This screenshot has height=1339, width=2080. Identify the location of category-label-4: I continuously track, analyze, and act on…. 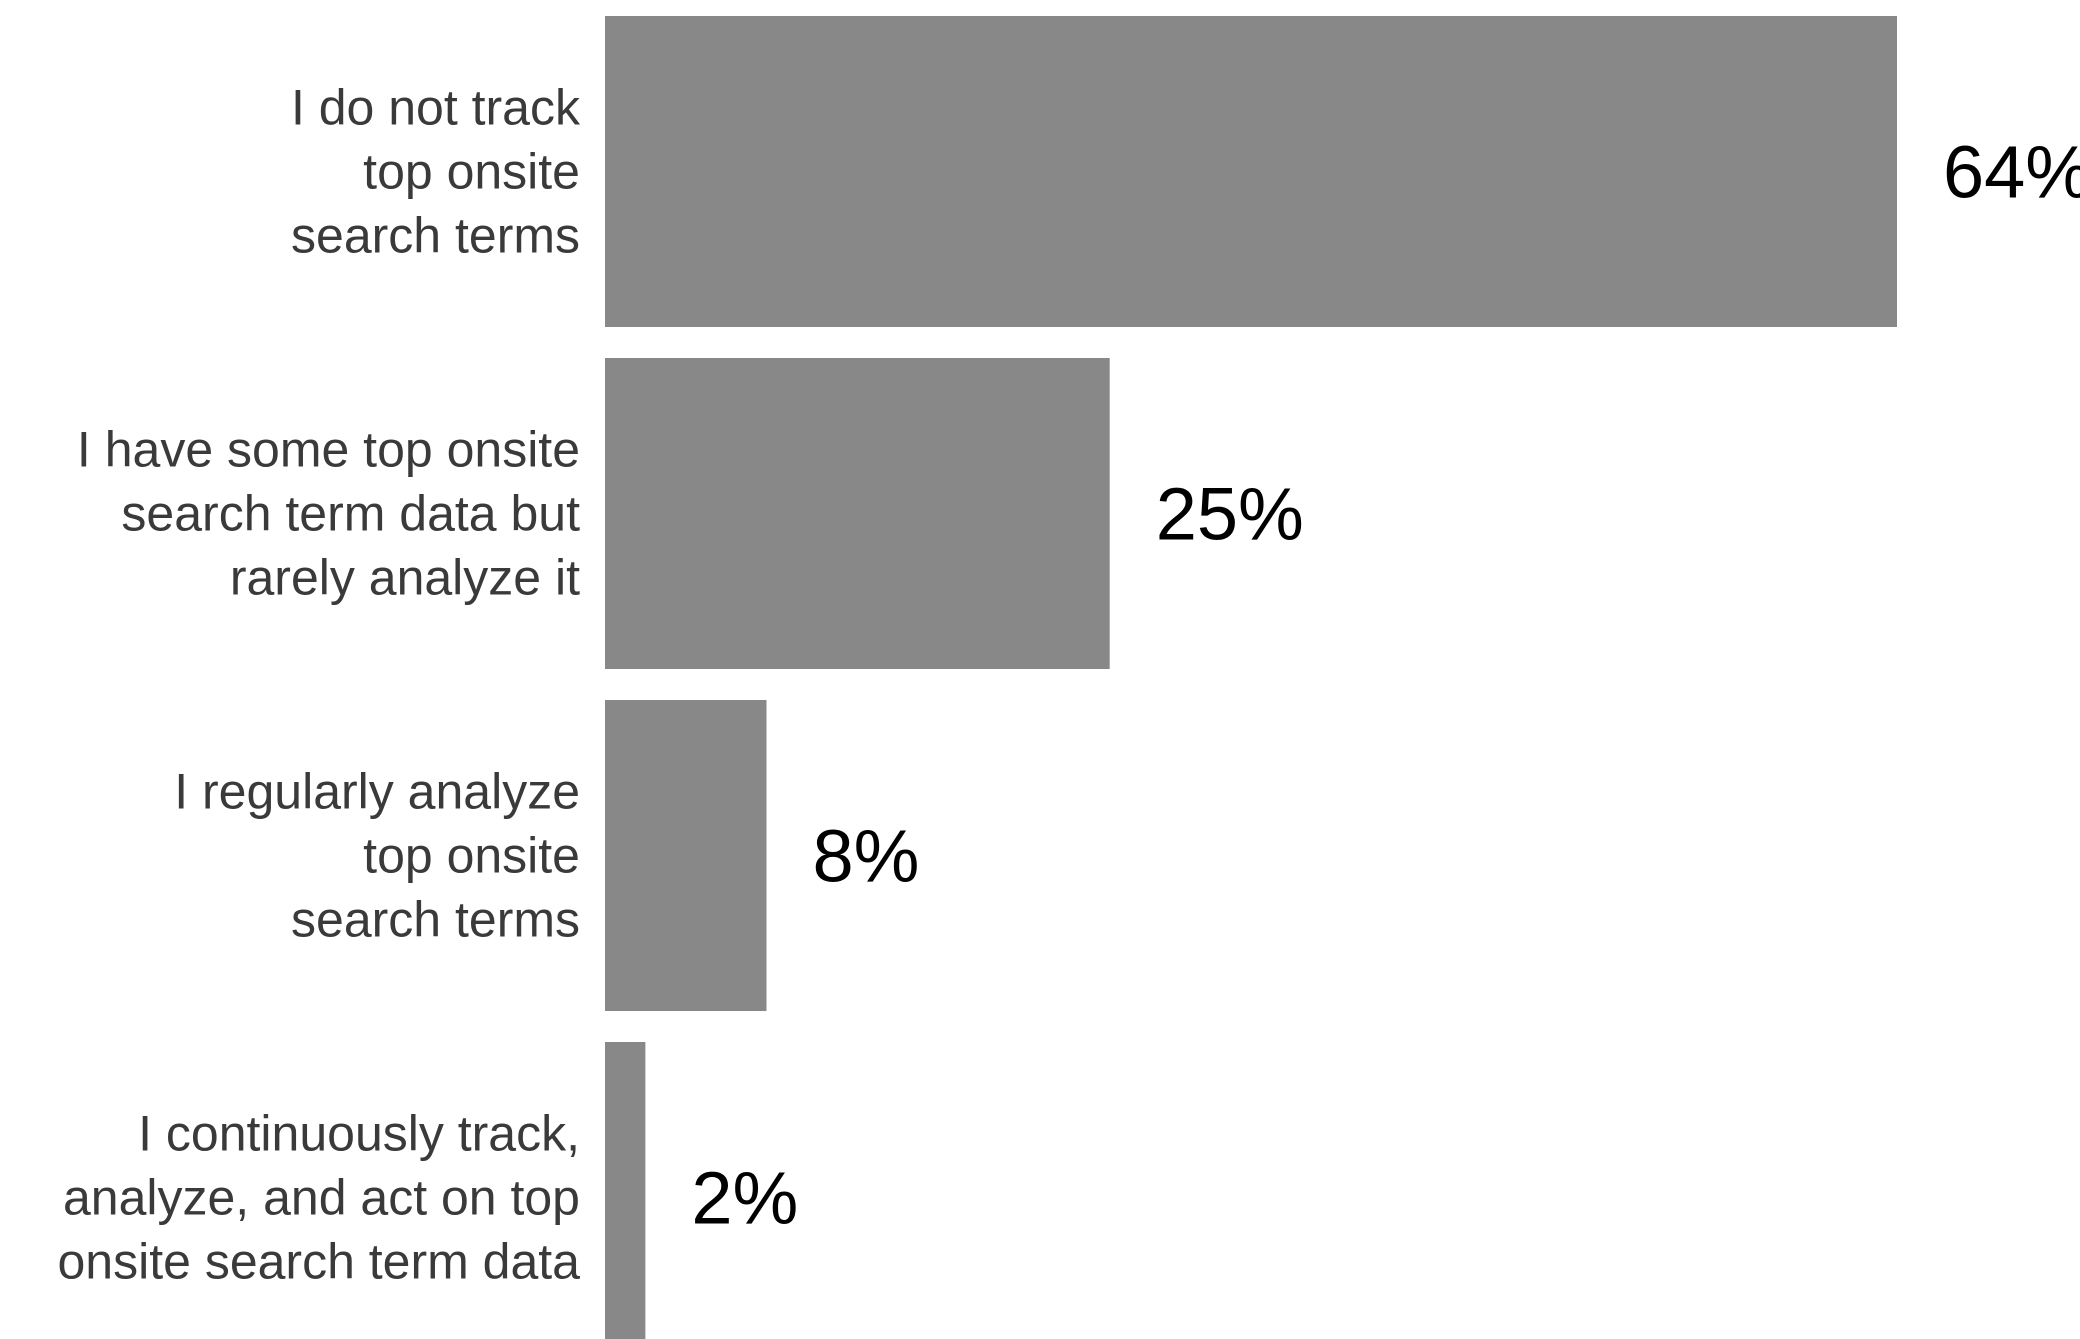
(319, 1198).